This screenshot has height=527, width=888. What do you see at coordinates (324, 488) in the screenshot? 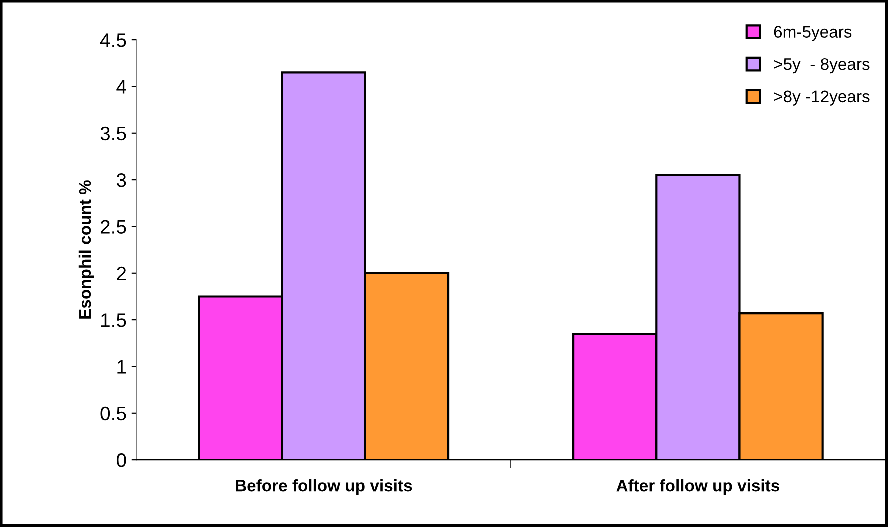
I see `x-tick-label: Before follow up visits` at bounding box center [324, 488].